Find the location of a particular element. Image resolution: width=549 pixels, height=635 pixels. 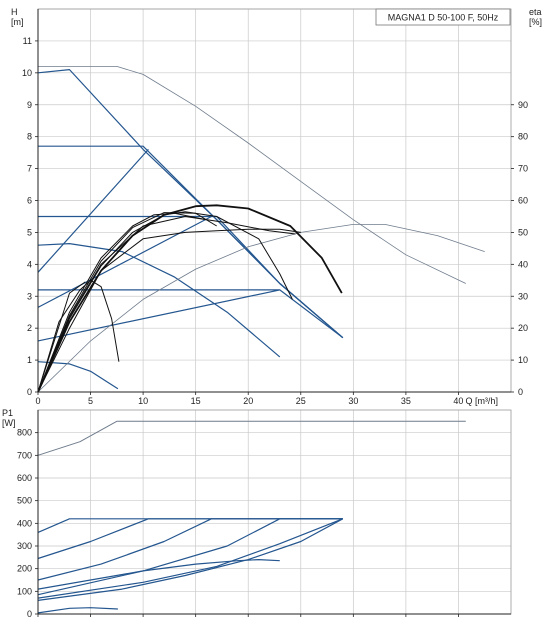

head-y-tick-label: 3 is located at coordinates (29, 296).